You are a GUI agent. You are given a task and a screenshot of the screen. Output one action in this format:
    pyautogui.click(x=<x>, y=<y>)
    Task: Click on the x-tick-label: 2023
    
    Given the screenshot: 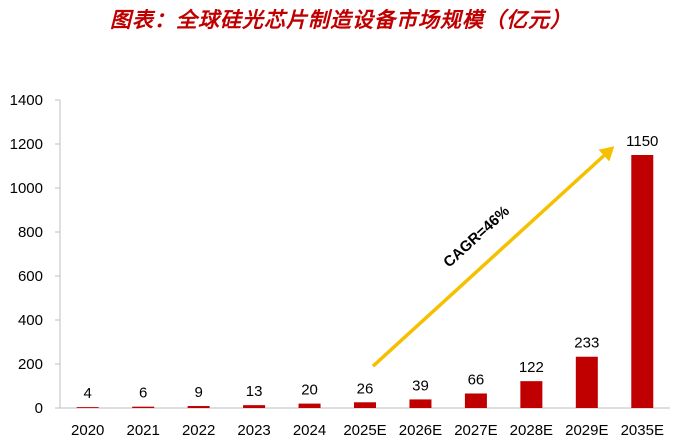 What is the action you would take?
    pyautogui.click(x=253, y=430)
    